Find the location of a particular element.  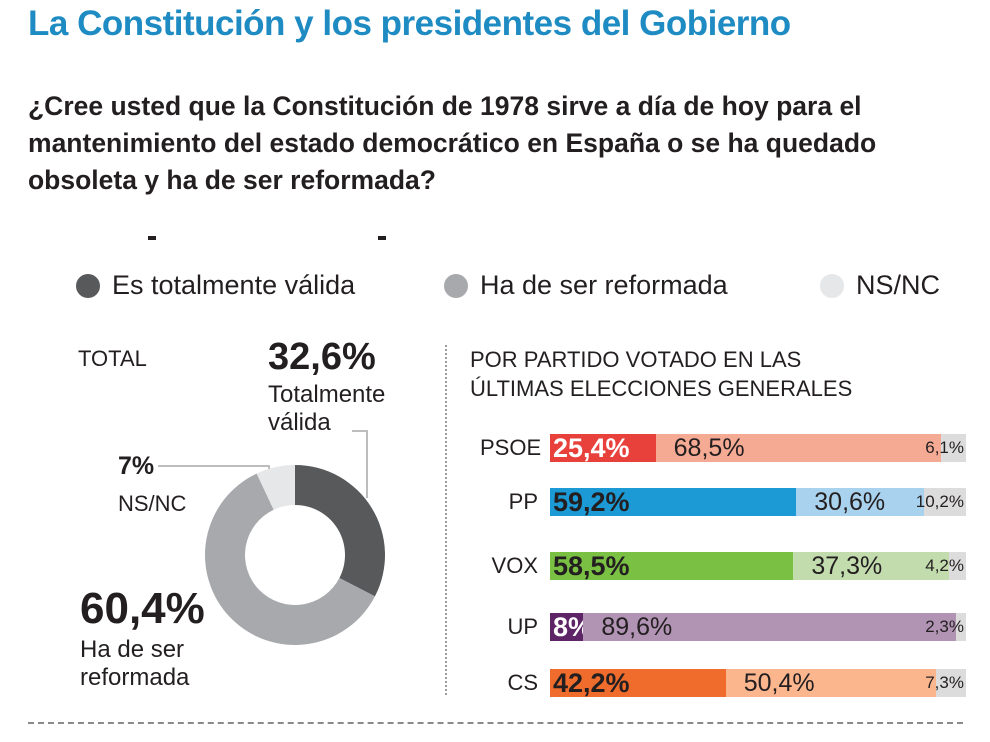

bar-track: 58,5% 37,3% 4,2% is located at coordinates (758, 566).